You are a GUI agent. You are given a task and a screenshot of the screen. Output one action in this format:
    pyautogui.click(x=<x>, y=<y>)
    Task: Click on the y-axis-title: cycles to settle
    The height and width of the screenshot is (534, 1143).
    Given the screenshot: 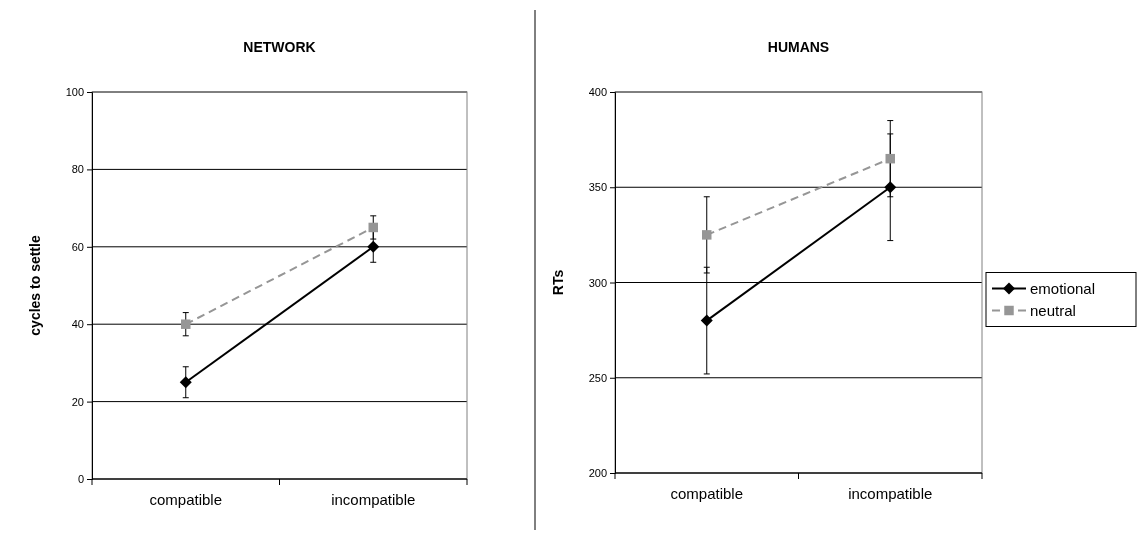 What is the action you would take?
    pyautogui.click(x=35, y=285)
    